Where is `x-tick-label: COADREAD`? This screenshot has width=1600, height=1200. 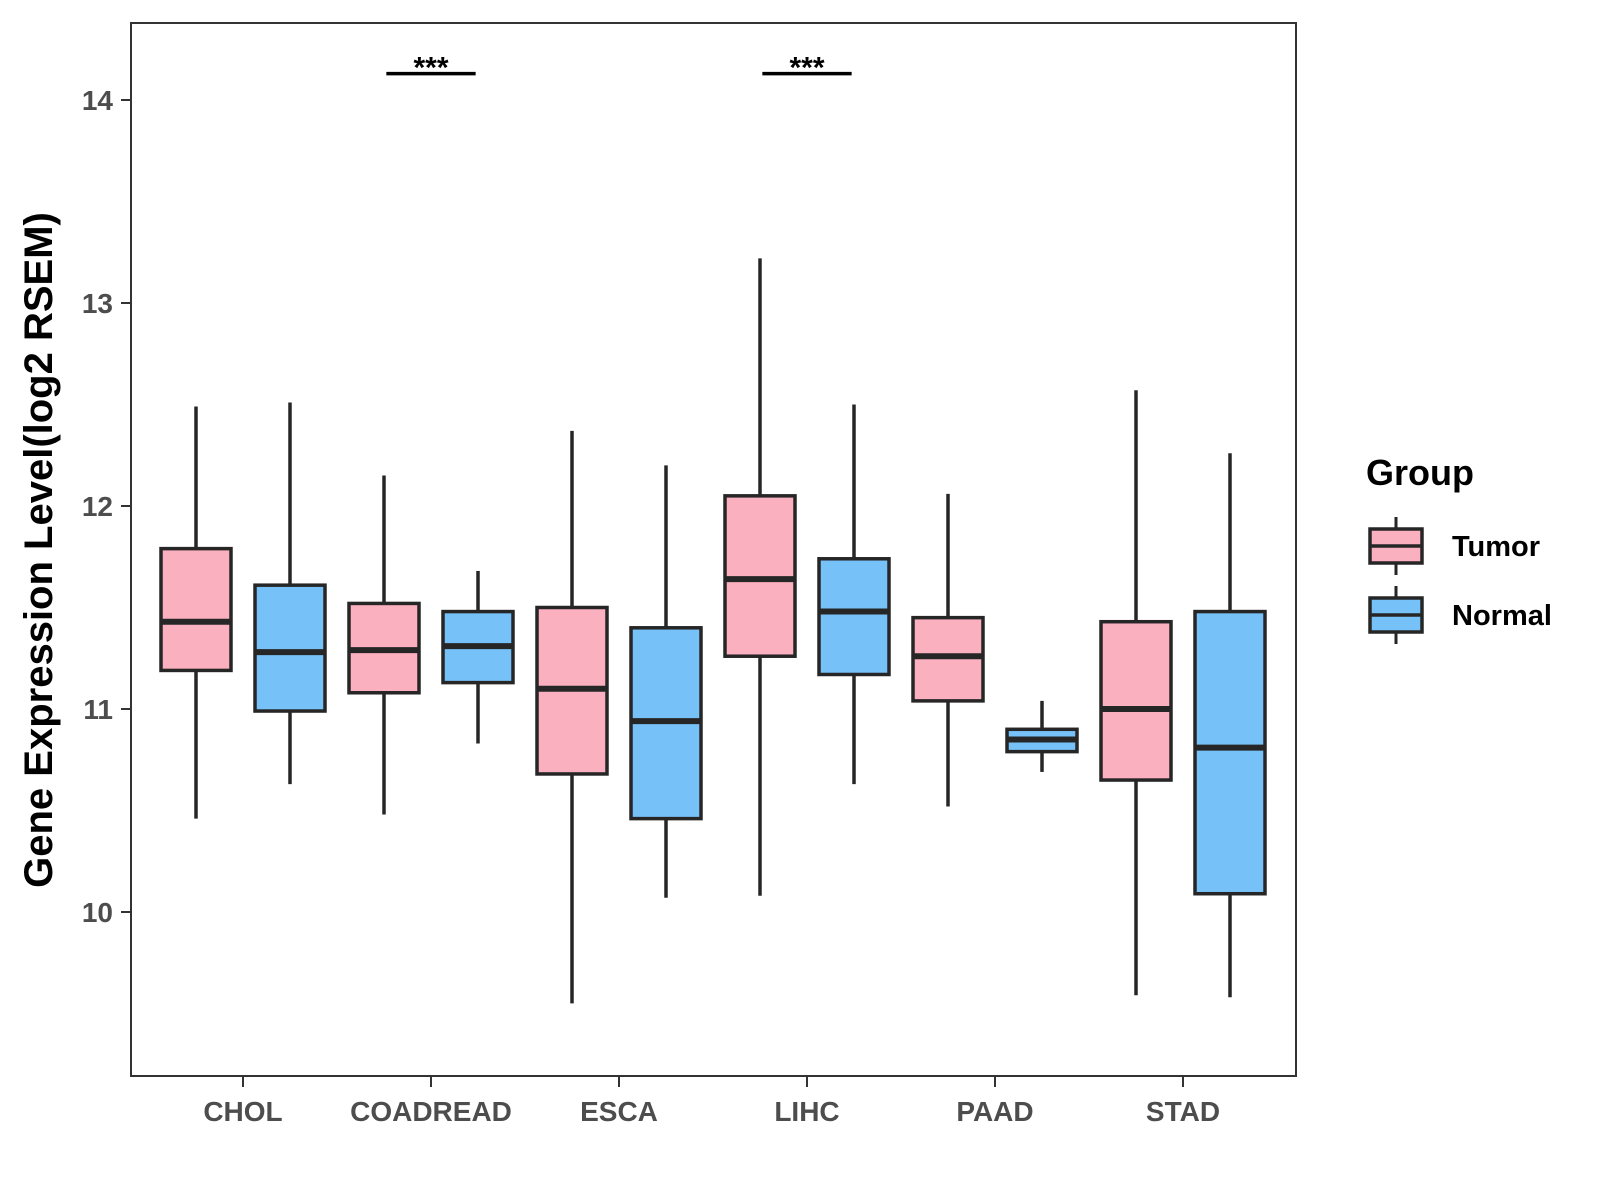 x-tick-label: COADREAD is located at coordinates (431, 1111).